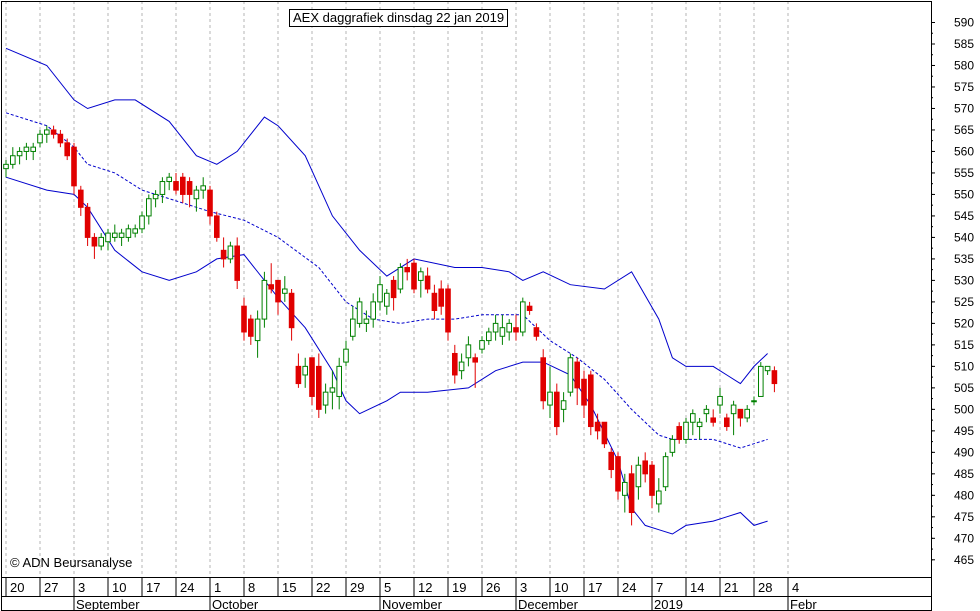 This screenshot has height=611, width=980. Describe the element at coordinates (697, 587) in the screenshot. I see `x-day-tick-label: 14` at that location.